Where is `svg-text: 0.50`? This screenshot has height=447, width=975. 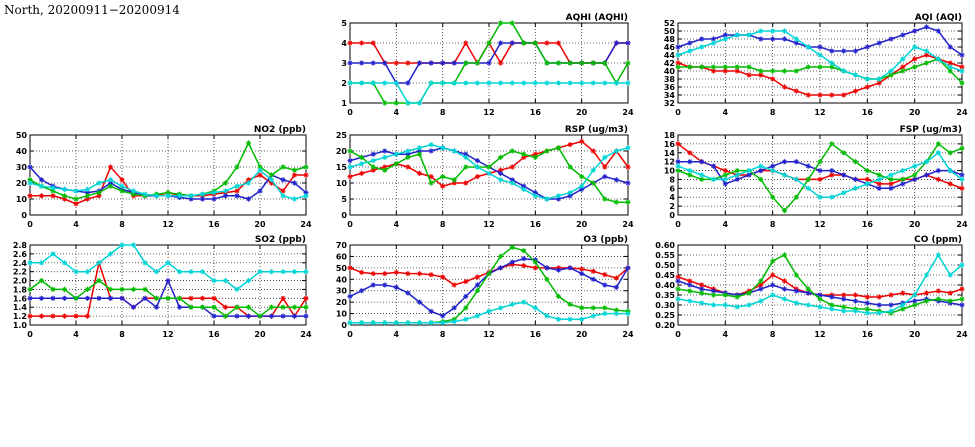 svg-text: 0.50 is located at coordinates (665, 265).